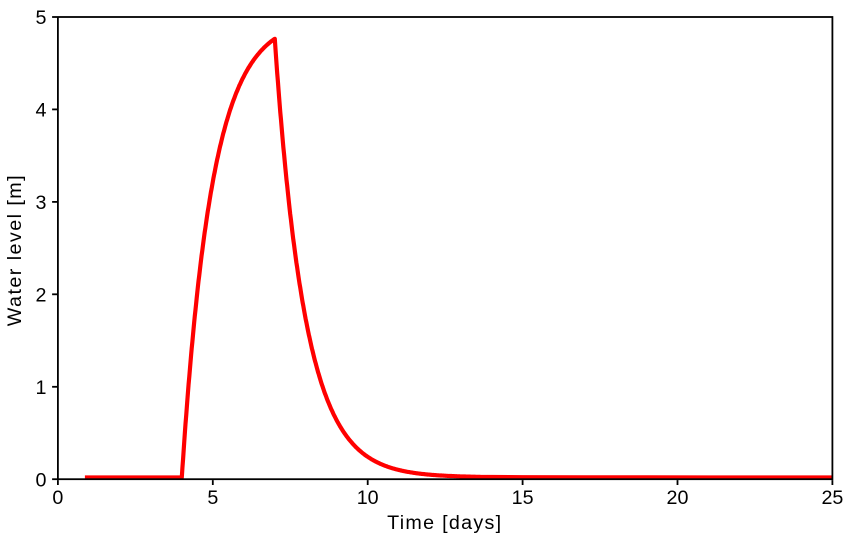 This screenshot has width=854, height=542. I want to click on svg-text: 15, so click(523, 498).